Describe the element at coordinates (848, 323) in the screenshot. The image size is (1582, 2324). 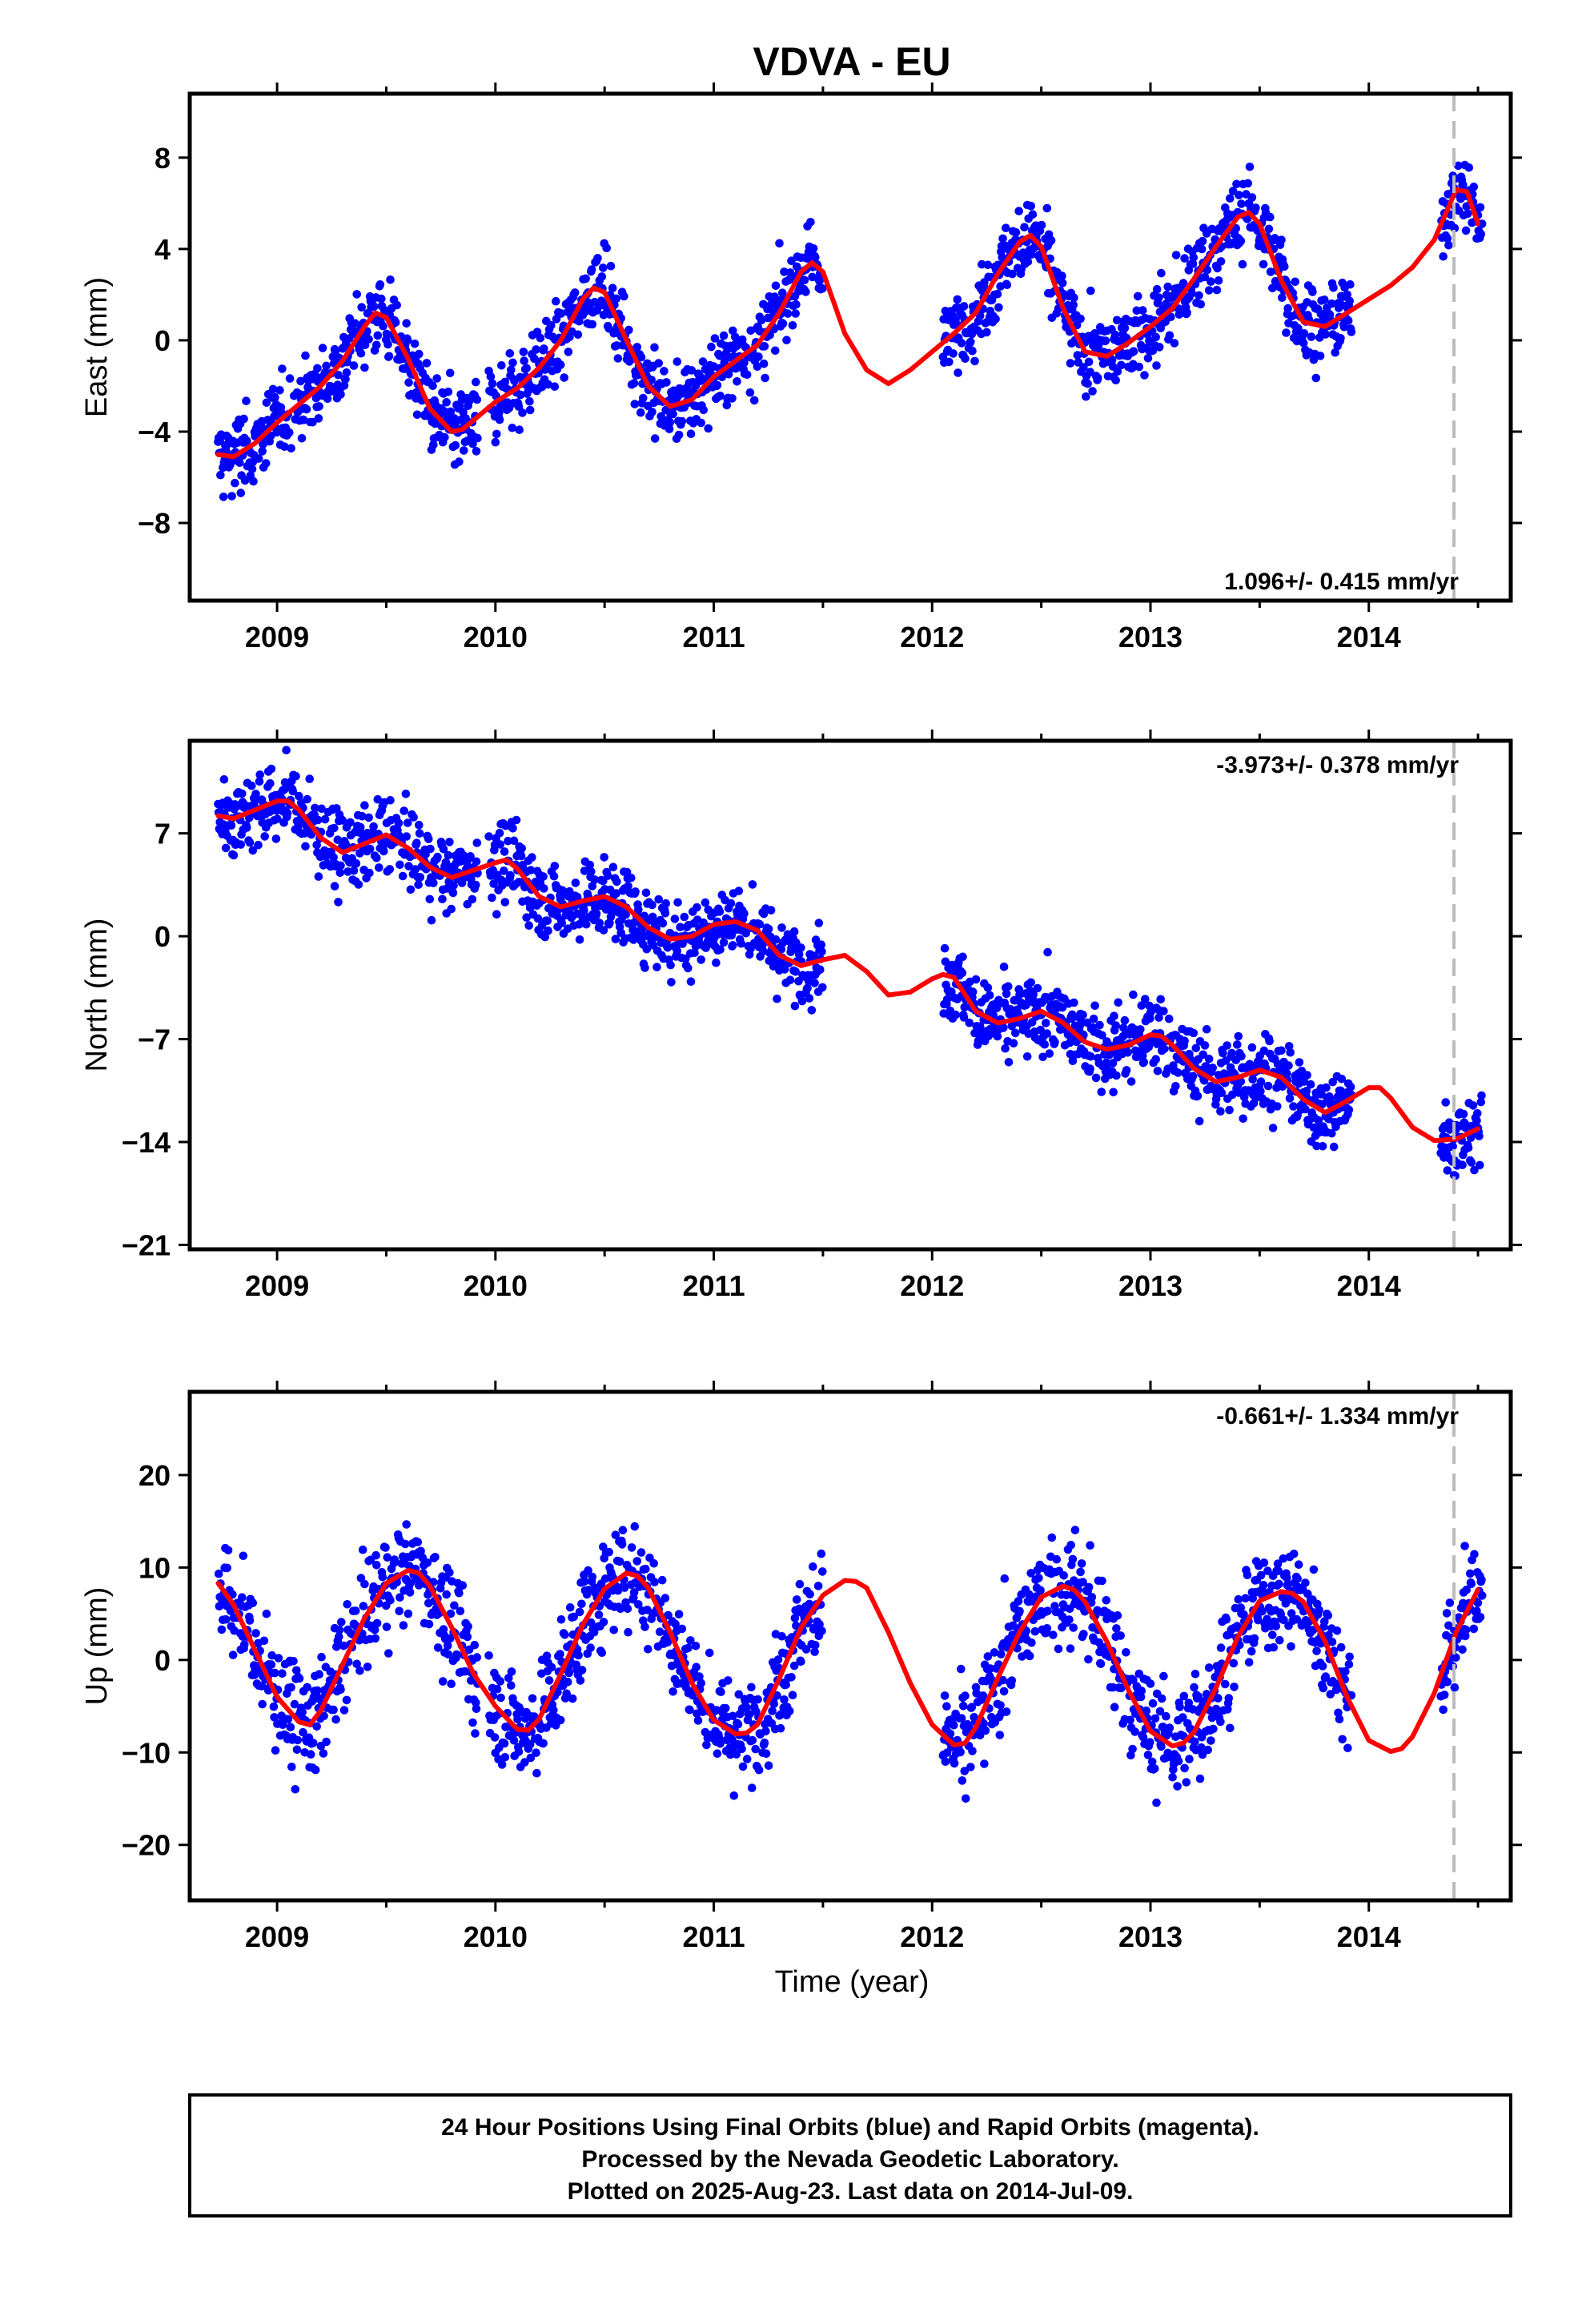
I see `panel-east-model-fit-line` at that location.